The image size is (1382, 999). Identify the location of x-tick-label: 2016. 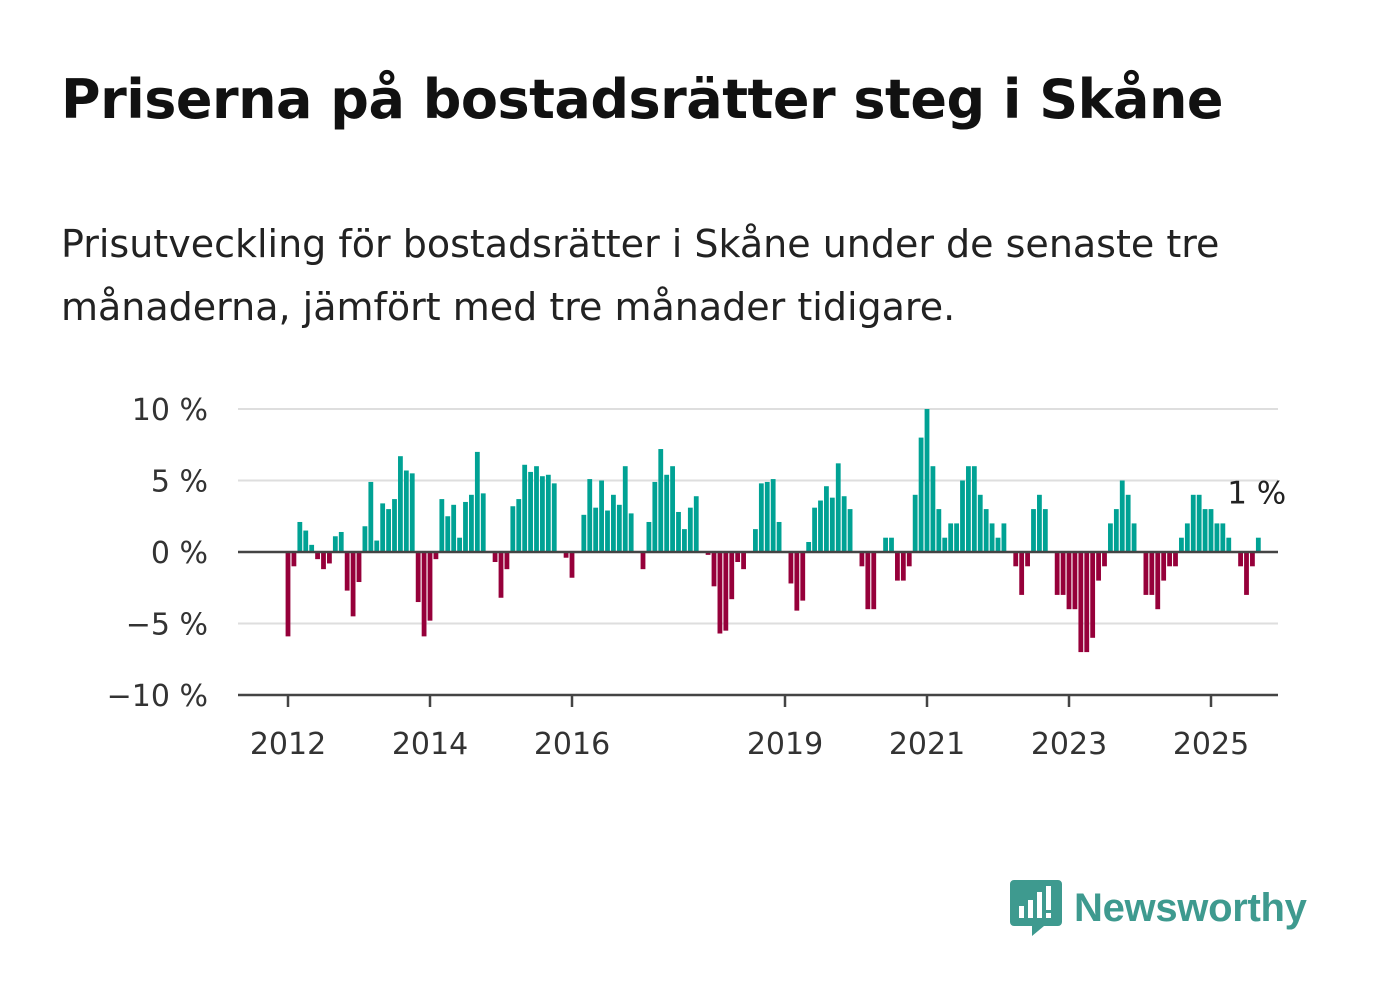
(572, 744).